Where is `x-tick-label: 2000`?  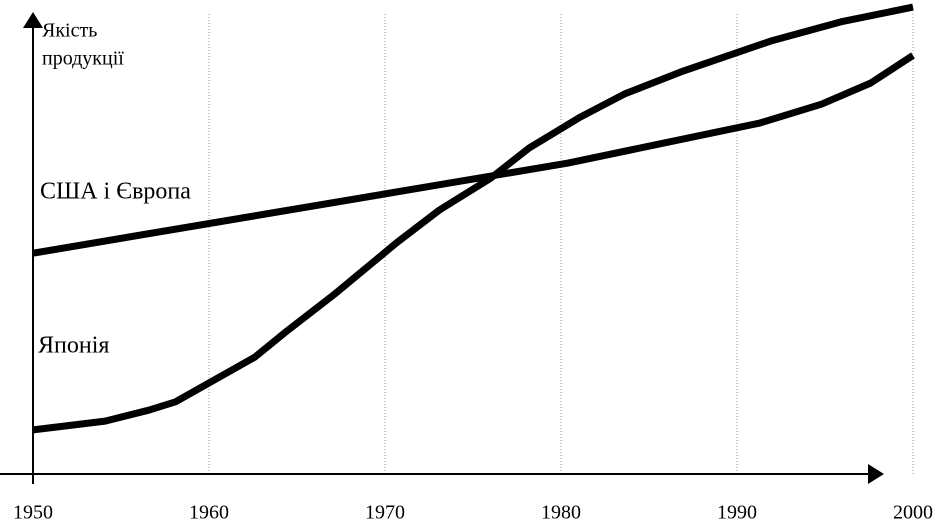
x-tick-label: 2000 is located at coordinates (913, 513).